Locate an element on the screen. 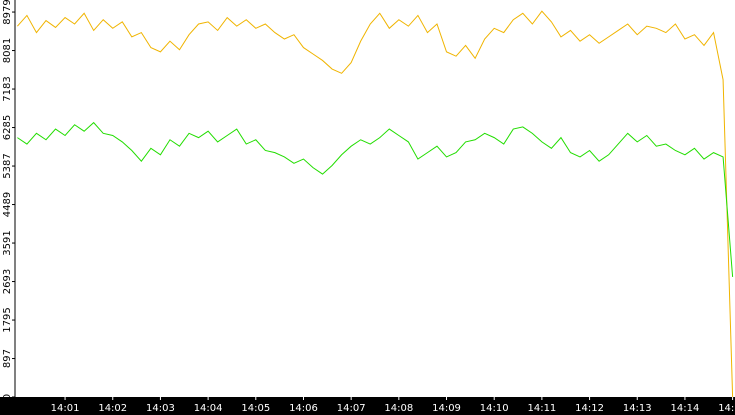  x-axis-band is located at coordinates (367, 406).